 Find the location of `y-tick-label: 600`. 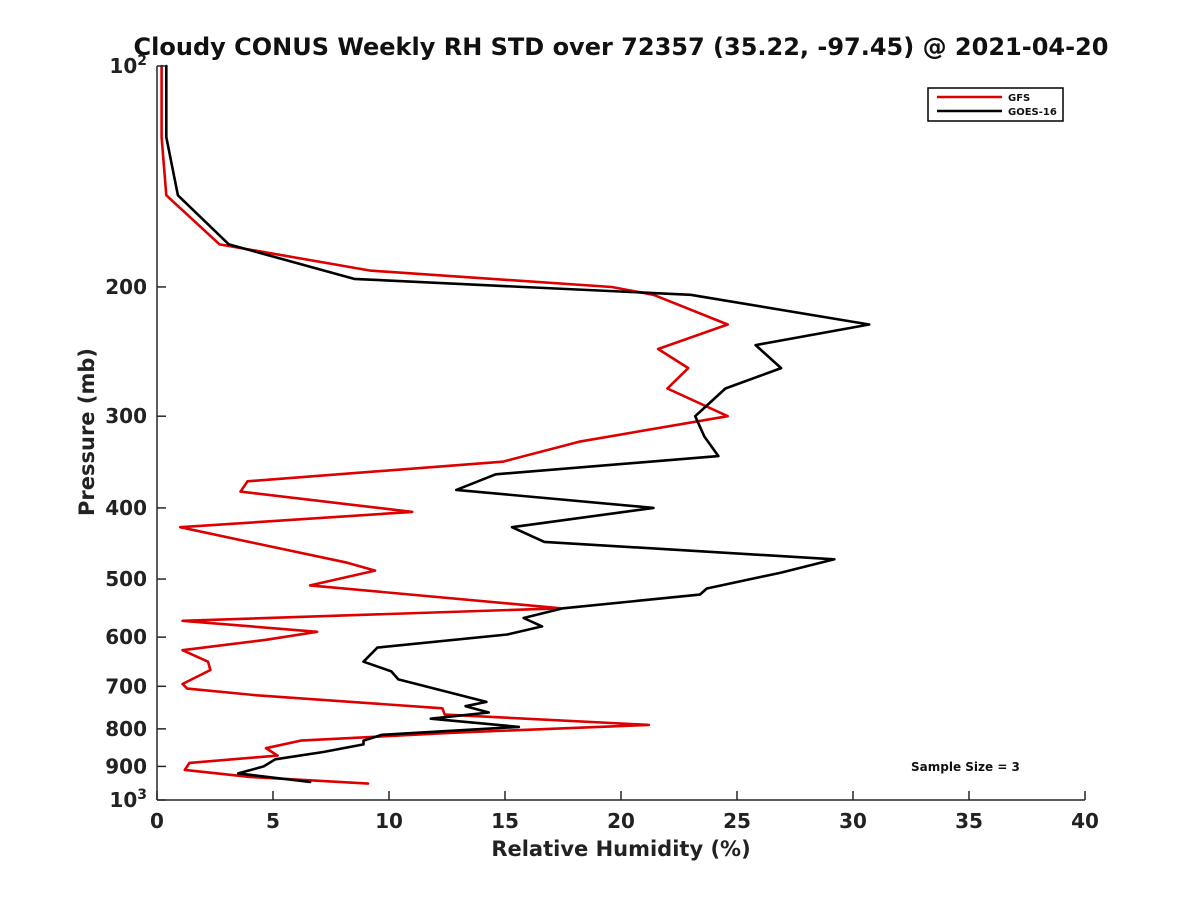

y-tick-label: 600 is located at coordinates (126, 637).